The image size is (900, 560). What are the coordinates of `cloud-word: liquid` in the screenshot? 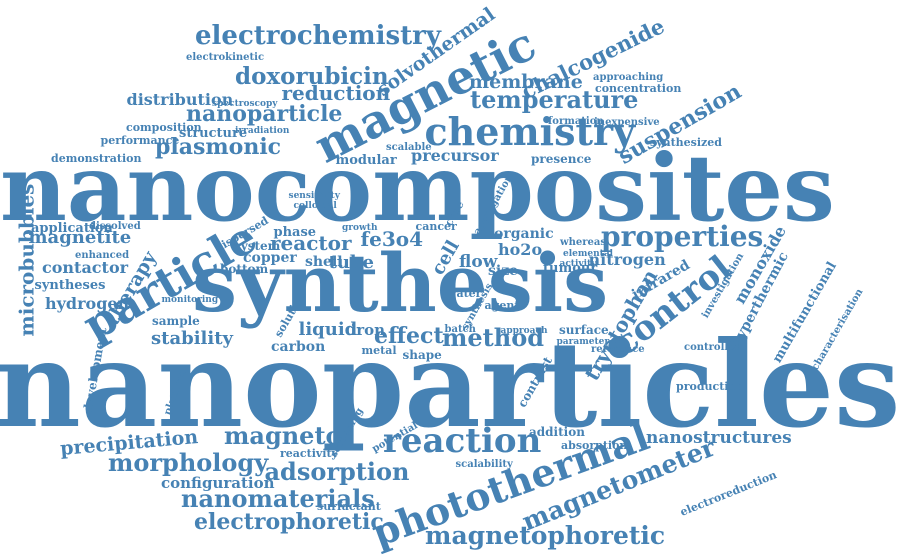 It's located at (328, 329).